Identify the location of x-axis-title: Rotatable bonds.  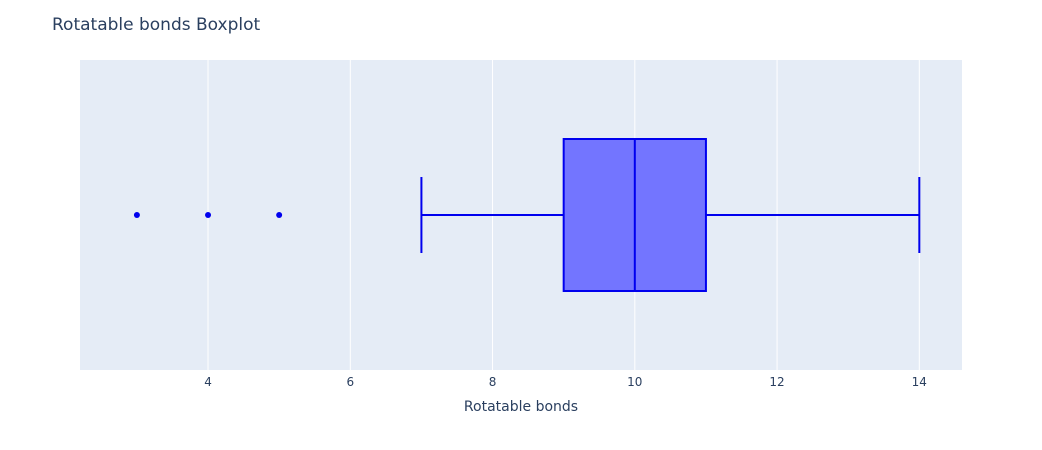
(521, 407).